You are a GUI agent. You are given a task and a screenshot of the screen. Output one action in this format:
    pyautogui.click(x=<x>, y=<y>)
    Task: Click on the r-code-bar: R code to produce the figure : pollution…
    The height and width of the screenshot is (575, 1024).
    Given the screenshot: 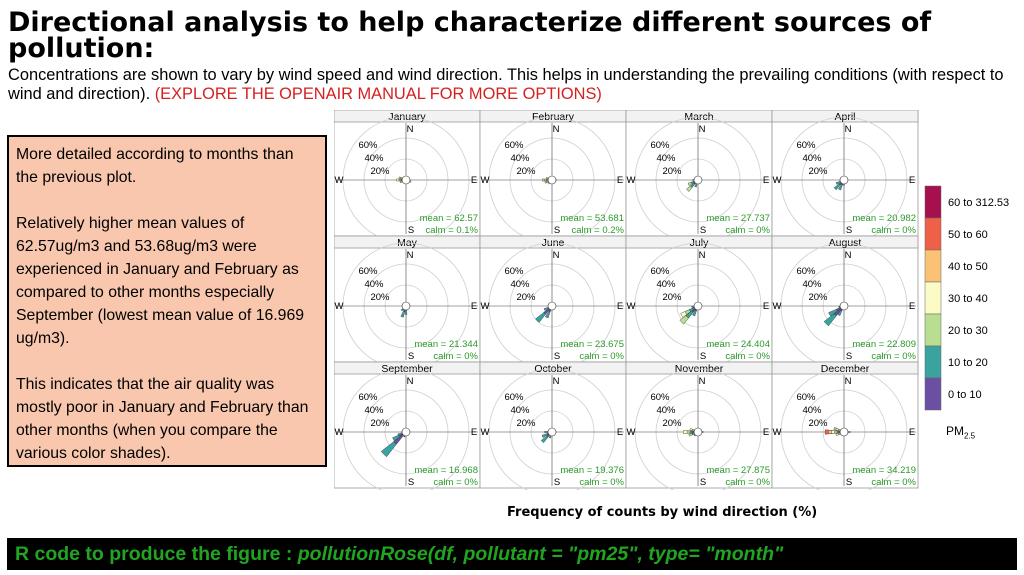 What is the action you would take?
    pyautogui.click(x=512, y=554)
    